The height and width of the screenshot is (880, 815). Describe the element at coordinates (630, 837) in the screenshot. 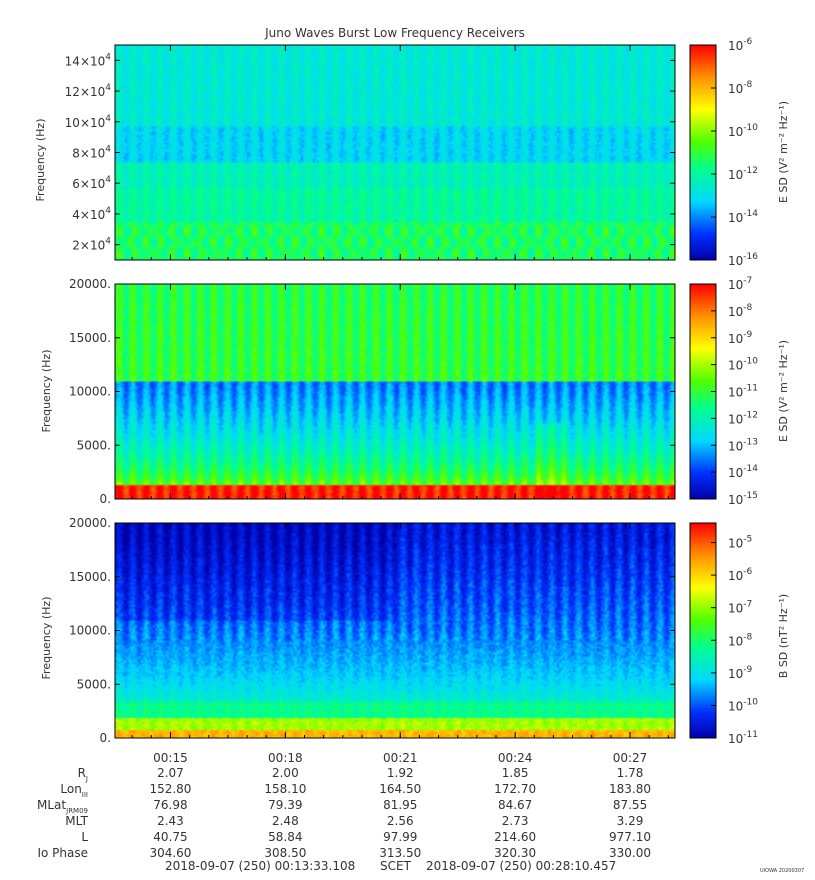

I see `ephemeris-value: 977.10` at that location.